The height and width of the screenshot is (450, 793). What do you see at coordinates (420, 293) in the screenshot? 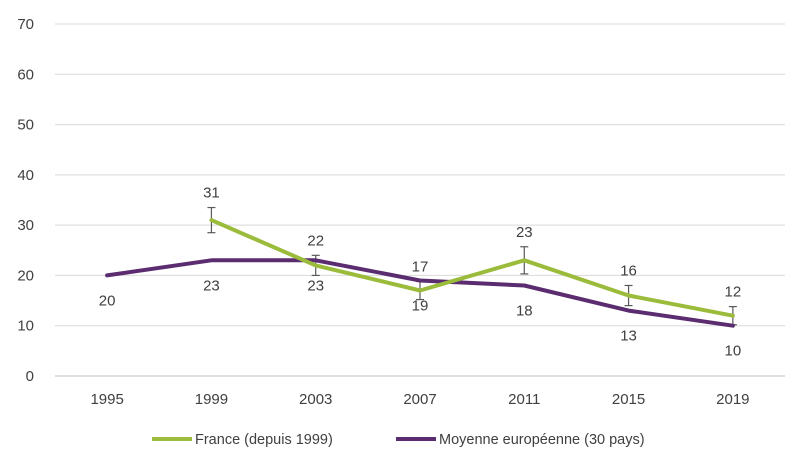
I see `series-line-europe` at bounding box center [420, 293].